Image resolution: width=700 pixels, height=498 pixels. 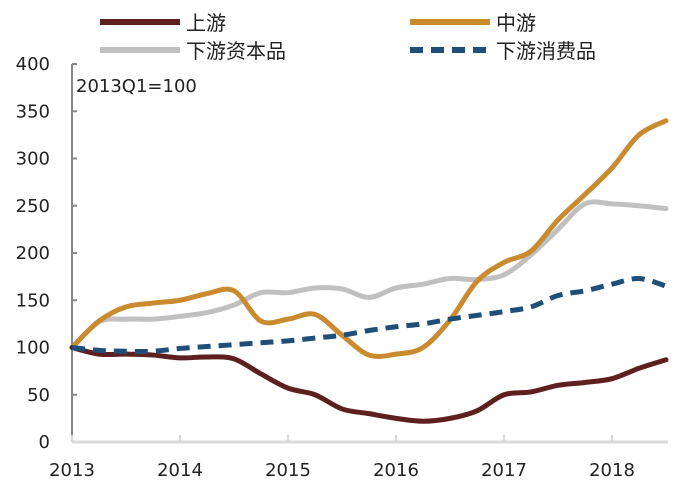 I want to click on y-tick-label: 150, so click(x=33, y=300).